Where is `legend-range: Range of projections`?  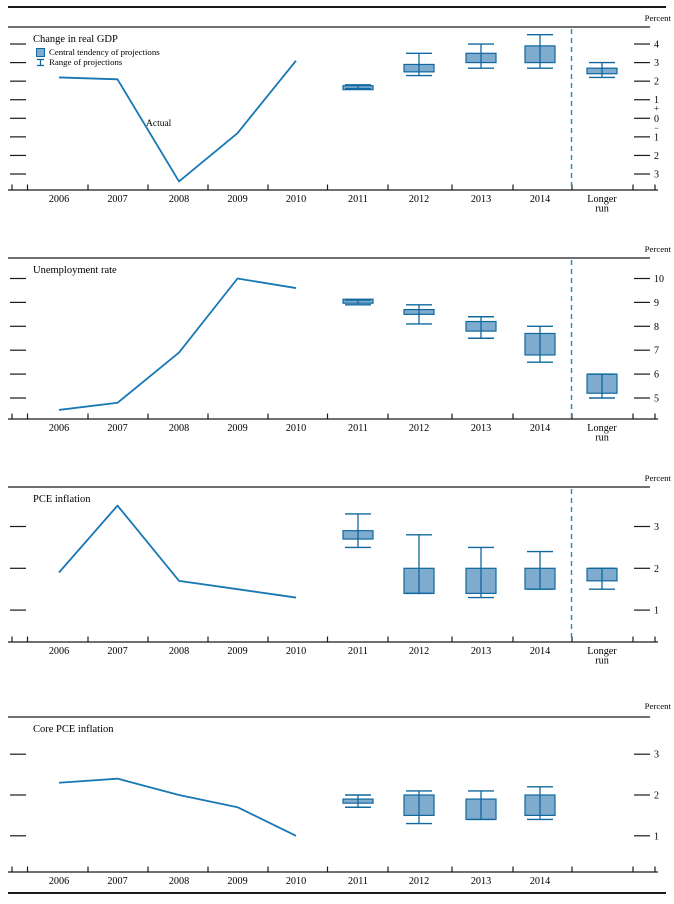
legend-range: Range of projections is located at coordinates (79, 62).